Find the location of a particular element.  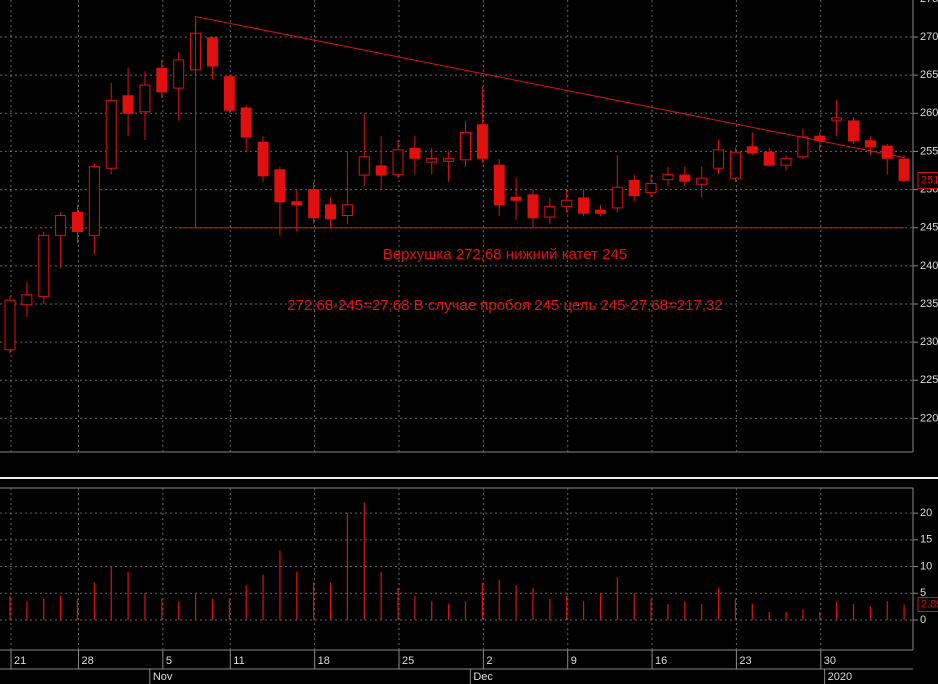

volume-tick-label: 5 is located at coordinates (923, 593).